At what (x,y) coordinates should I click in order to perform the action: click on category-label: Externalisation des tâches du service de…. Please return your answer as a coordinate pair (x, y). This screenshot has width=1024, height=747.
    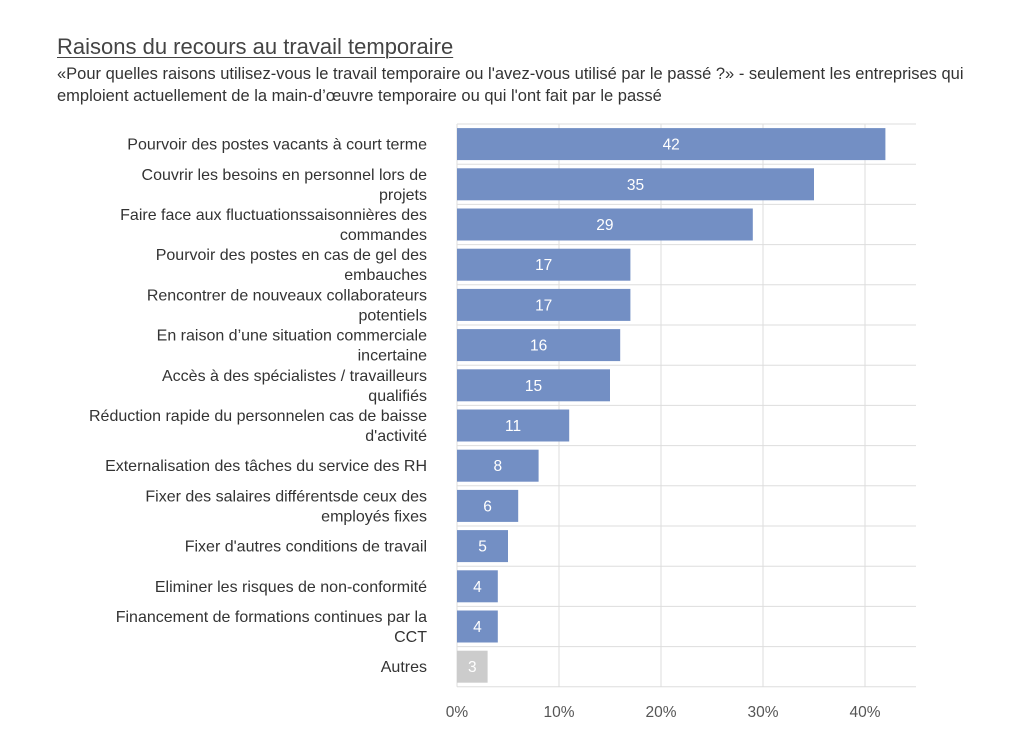
    Looking at the image, I should click on (266, 466).